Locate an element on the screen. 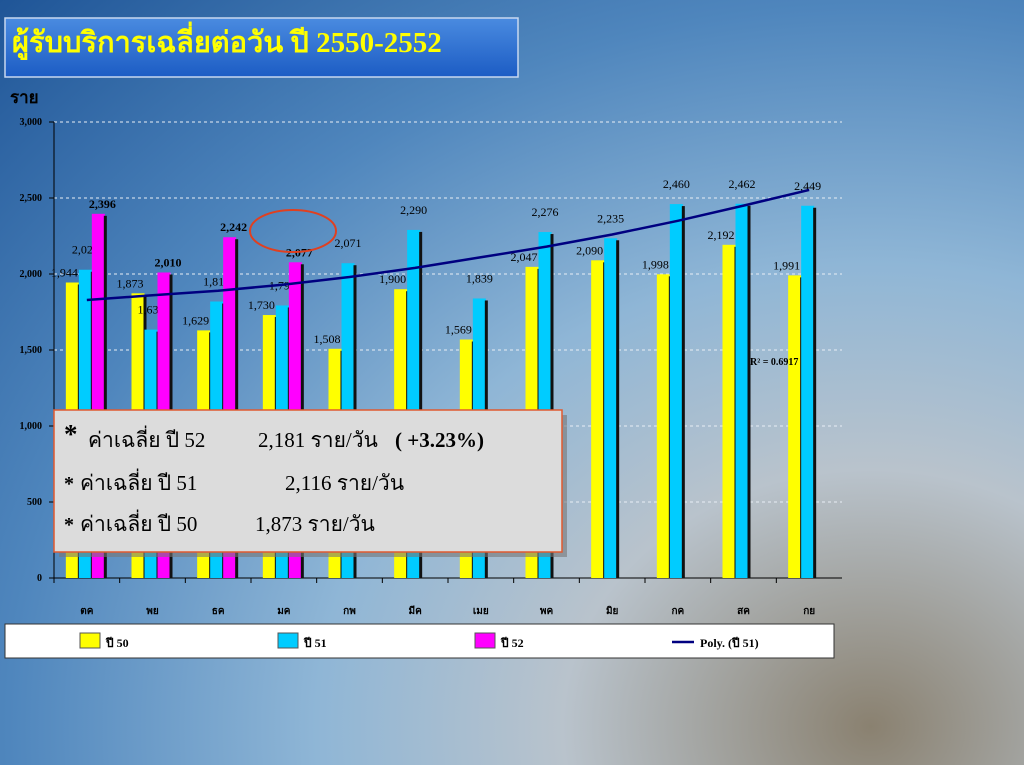  y-tick-label: 2,500 is located at coordinates (31, 198).